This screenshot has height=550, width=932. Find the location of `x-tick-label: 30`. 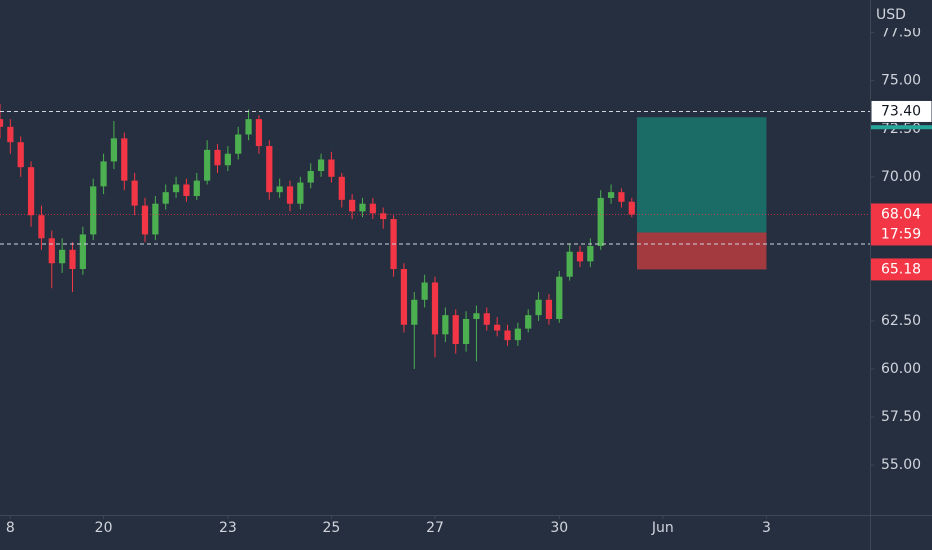

x-tick-label: 30 is located at coordinates (559, 528).